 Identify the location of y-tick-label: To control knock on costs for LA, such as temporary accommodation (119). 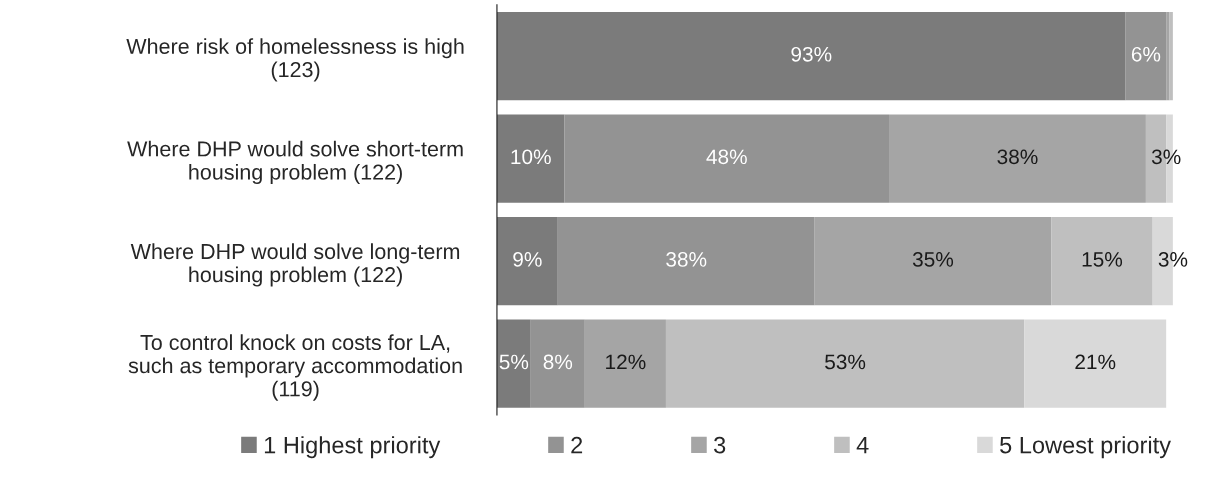
(295, 367).